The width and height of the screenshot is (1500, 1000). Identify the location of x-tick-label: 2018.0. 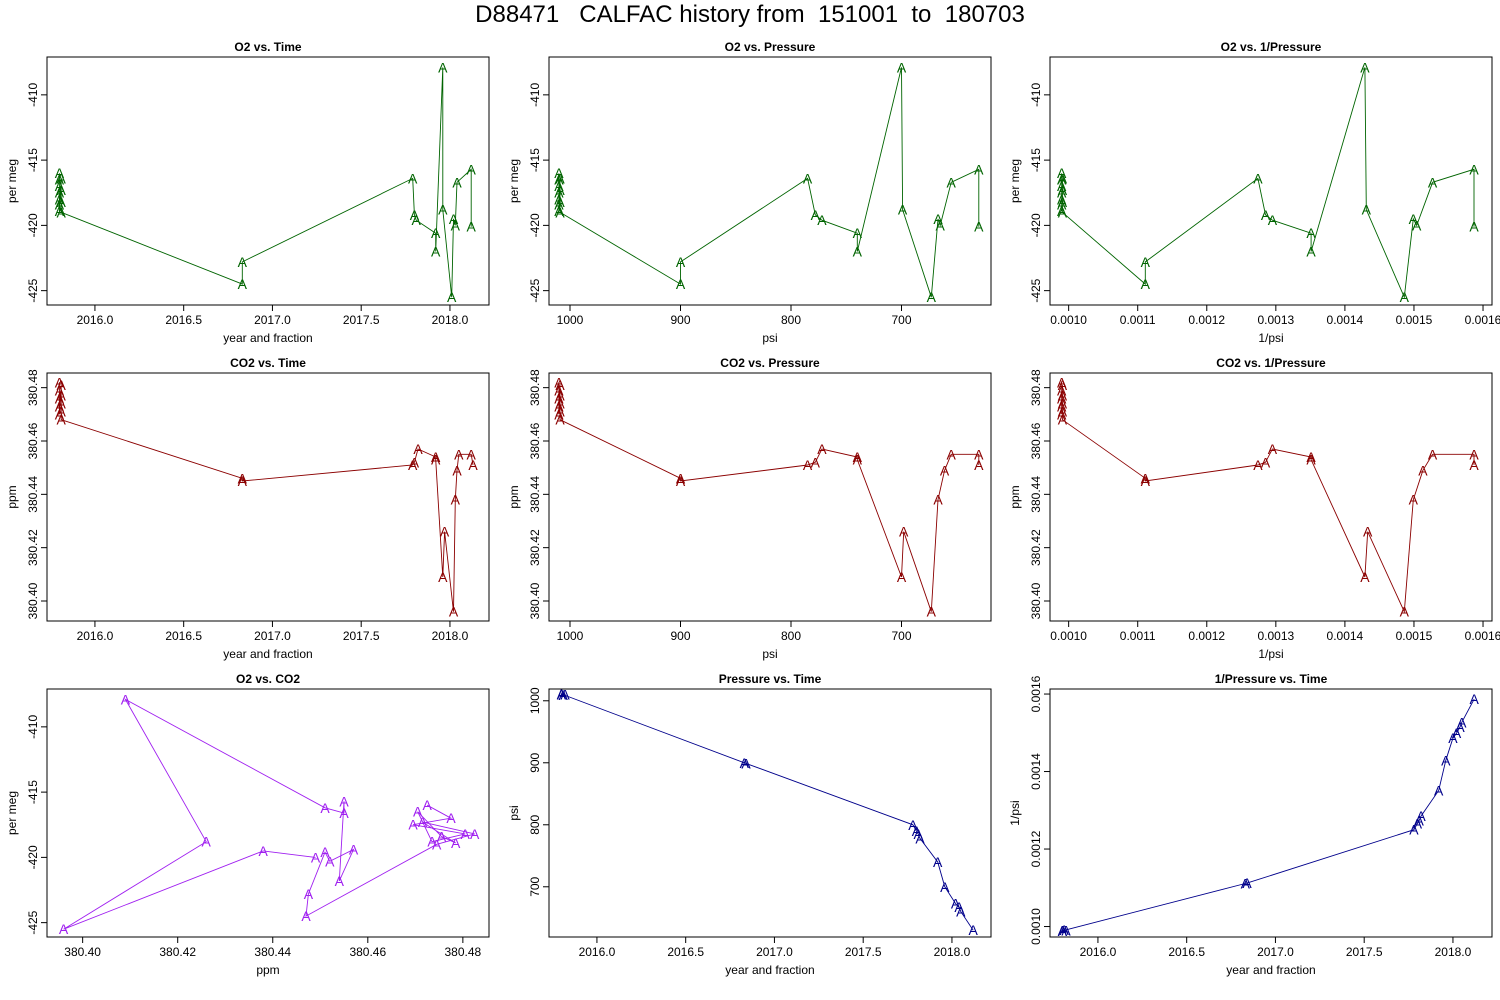
(450, 636).